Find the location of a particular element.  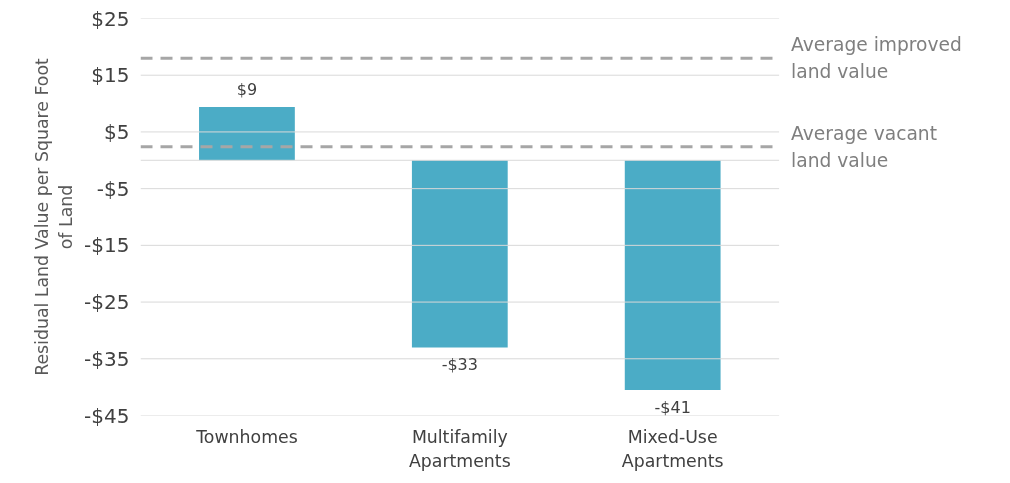

ref-line-label: Average improved land value is located at coordinates (876, 58).